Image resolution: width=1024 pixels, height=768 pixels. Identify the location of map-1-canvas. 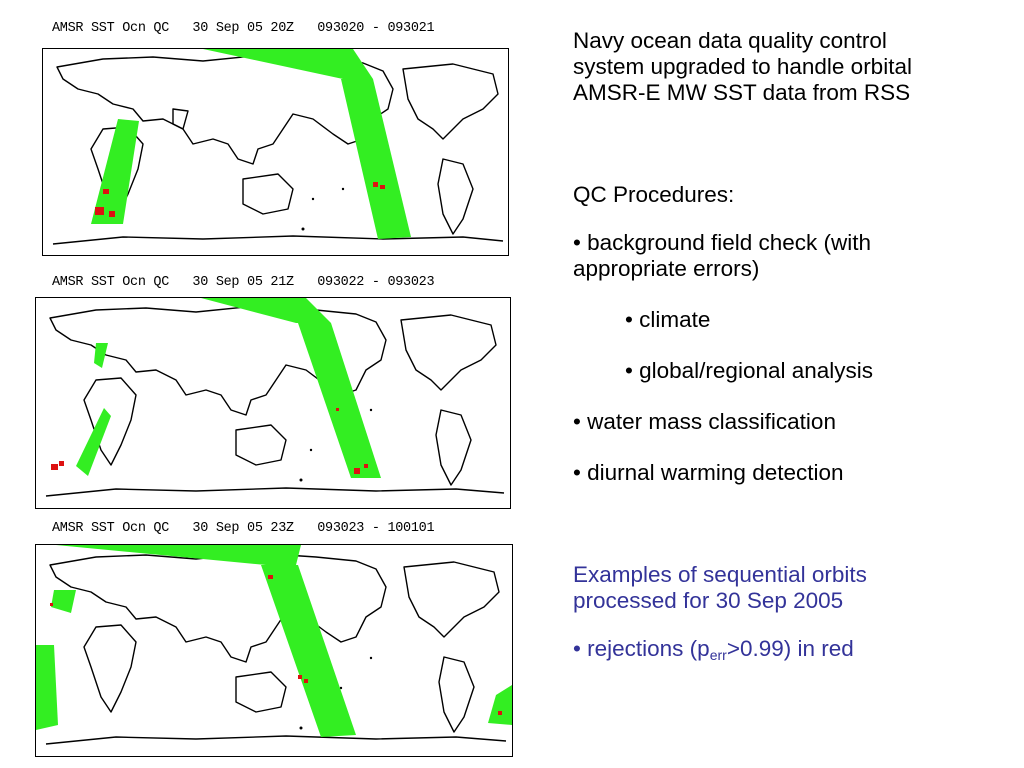
(278, 147).